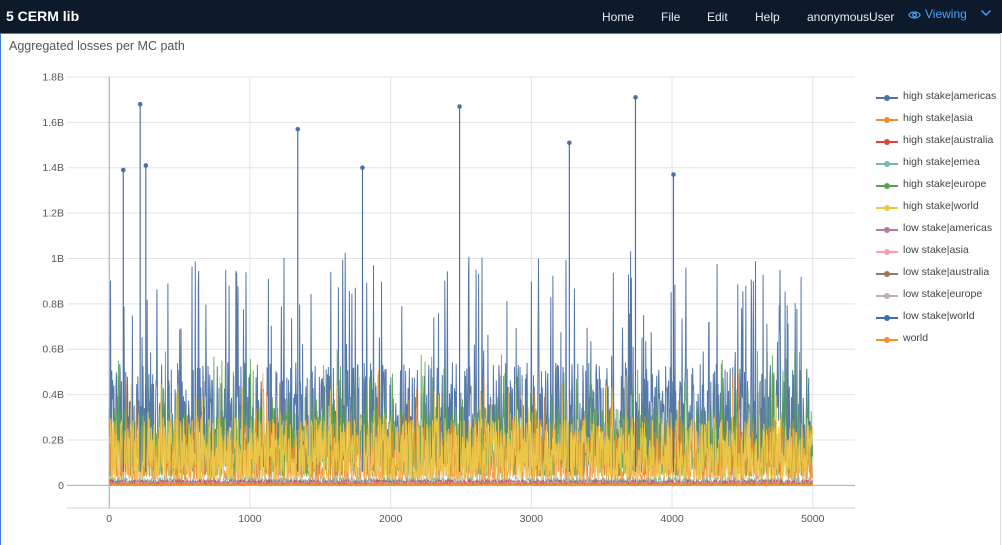 The image size is (1002, 545). I want to click on y-tick-label: 0.8B, so click(53, 304).